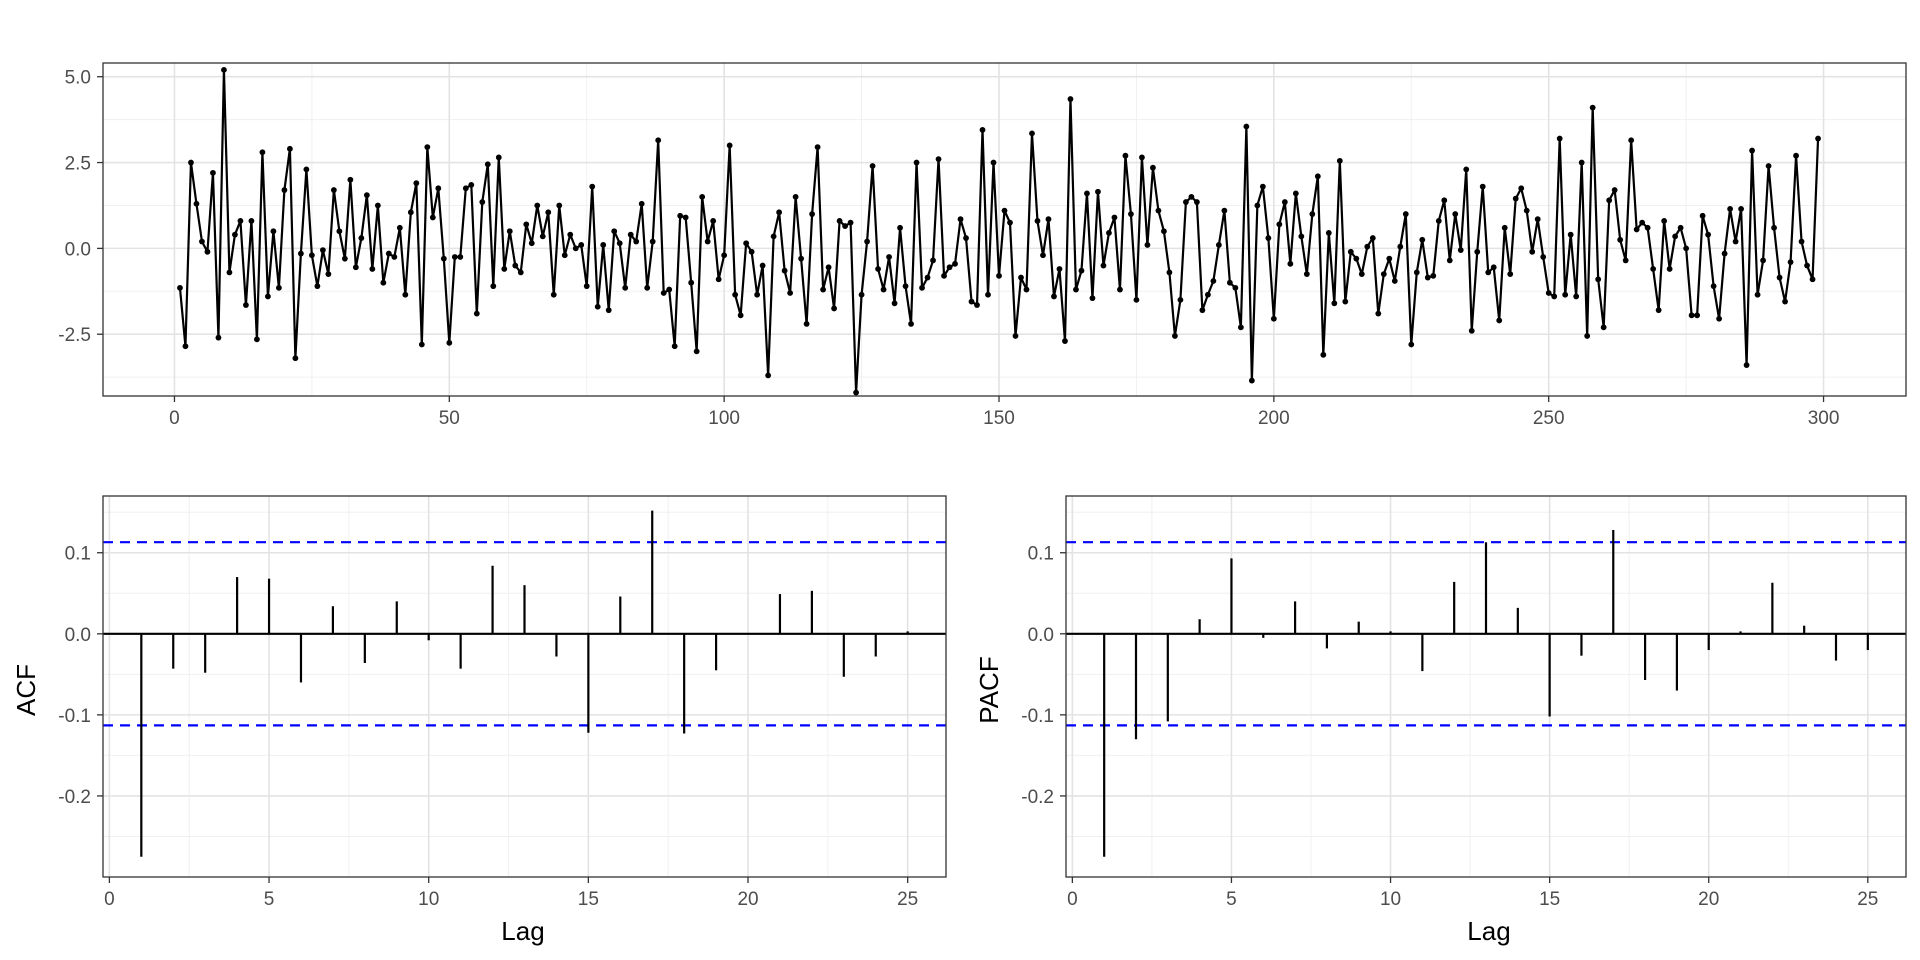  What do you see at coordinates (907, 899) in the screenshot?
I see `acf-x-tick-label: 25` at bounding box center [907, 899].